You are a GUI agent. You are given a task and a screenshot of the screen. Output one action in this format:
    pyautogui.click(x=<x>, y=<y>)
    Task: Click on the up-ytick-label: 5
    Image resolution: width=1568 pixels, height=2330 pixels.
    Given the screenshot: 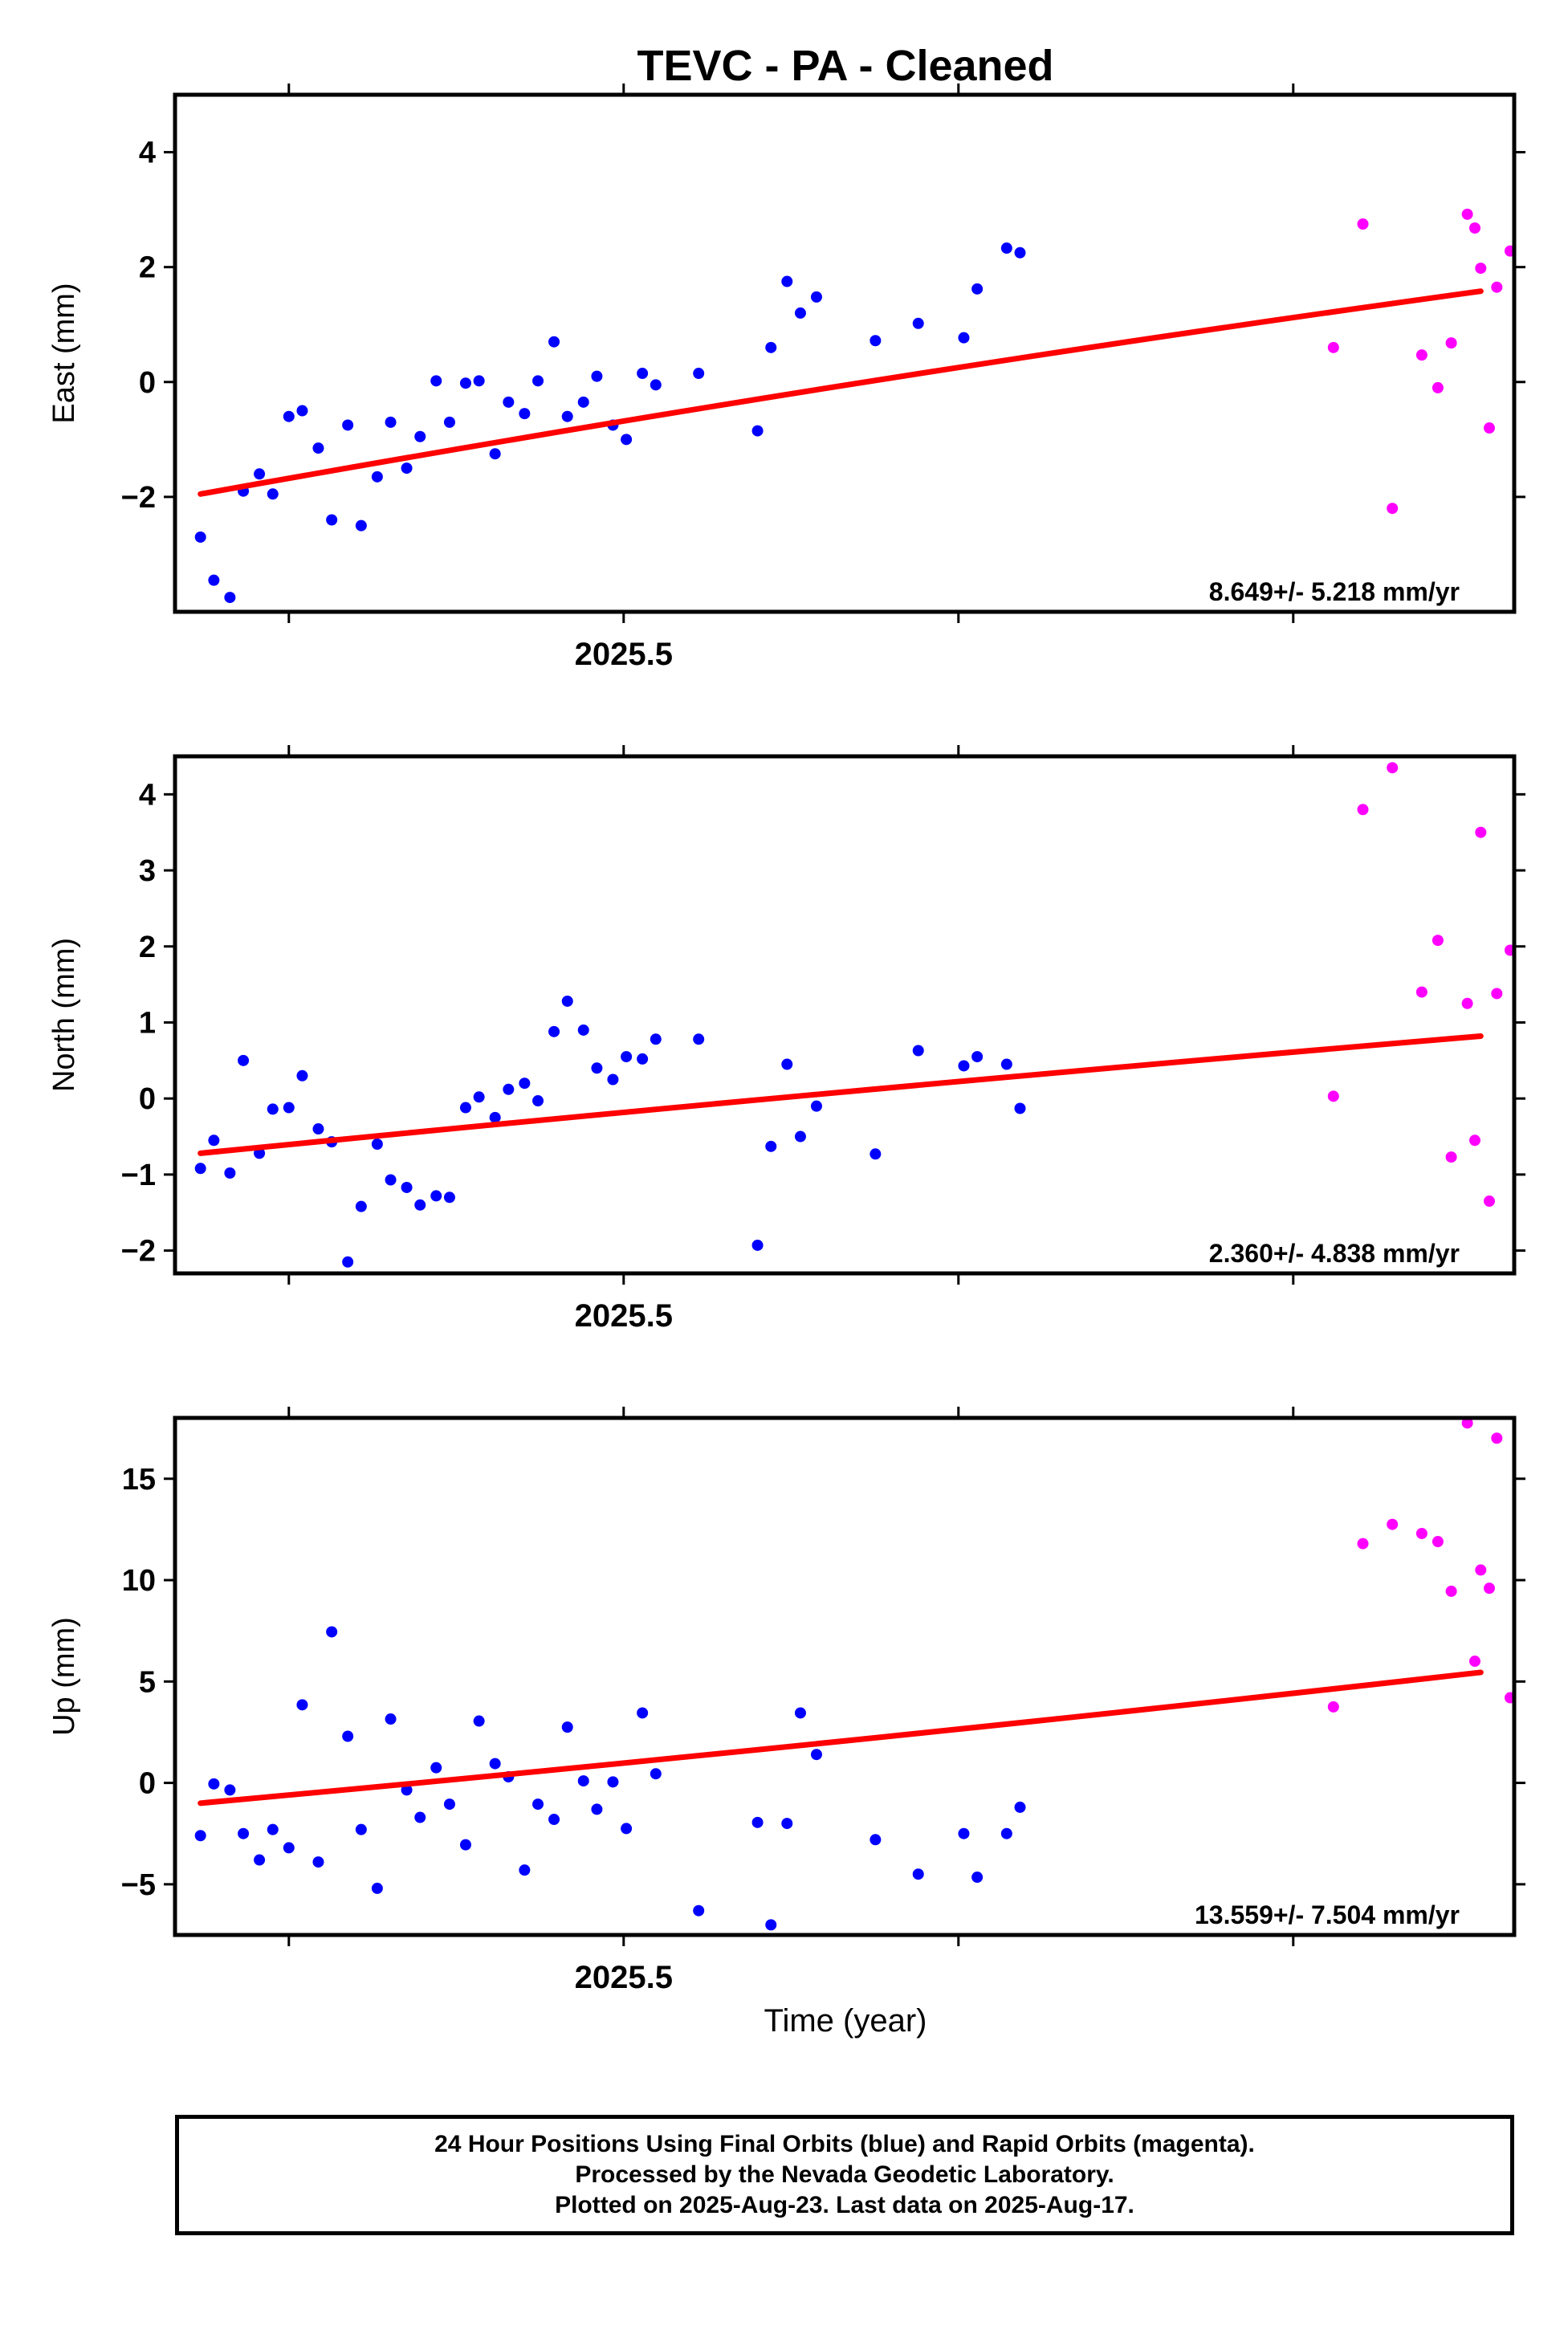 What is the action you would take?
    pyautogui.click(x=147, y=1682)
    